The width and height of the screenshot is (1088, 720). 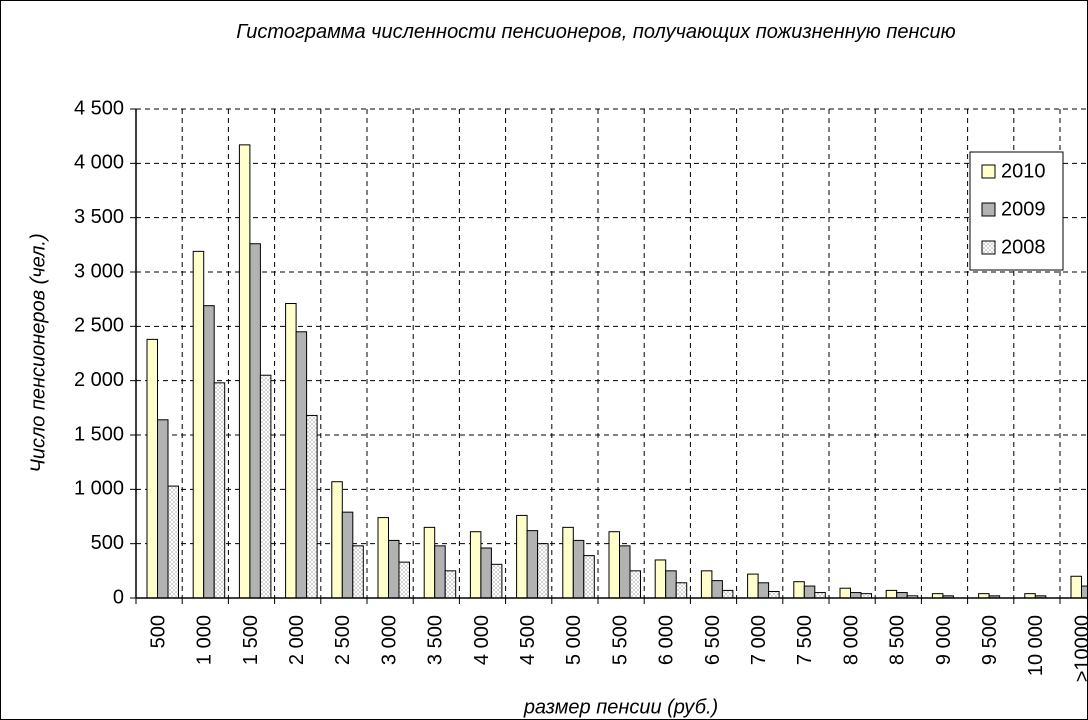 I want to click on x-tick-label: 500, so click(x=158, y=631).